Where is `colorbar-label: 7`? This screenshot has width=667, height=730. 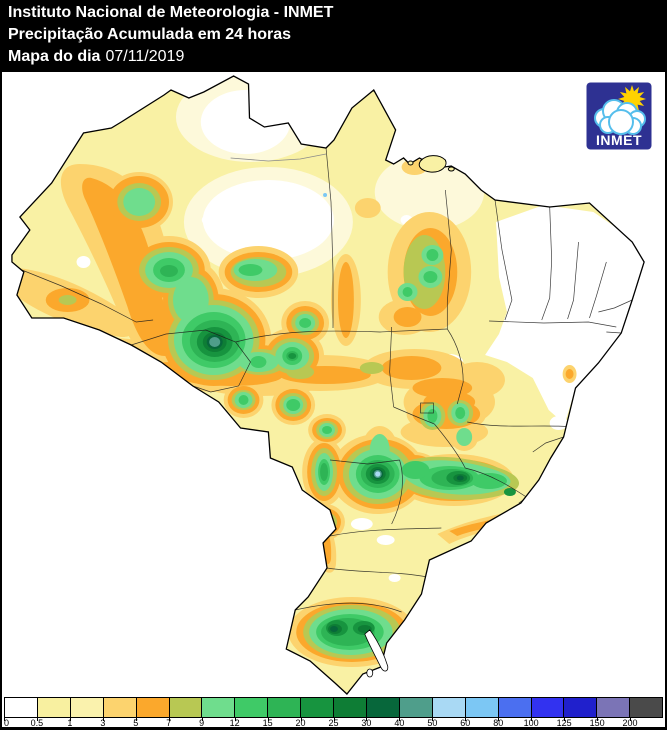
colorbar-label: 7 is located at coordinates (169, 723).